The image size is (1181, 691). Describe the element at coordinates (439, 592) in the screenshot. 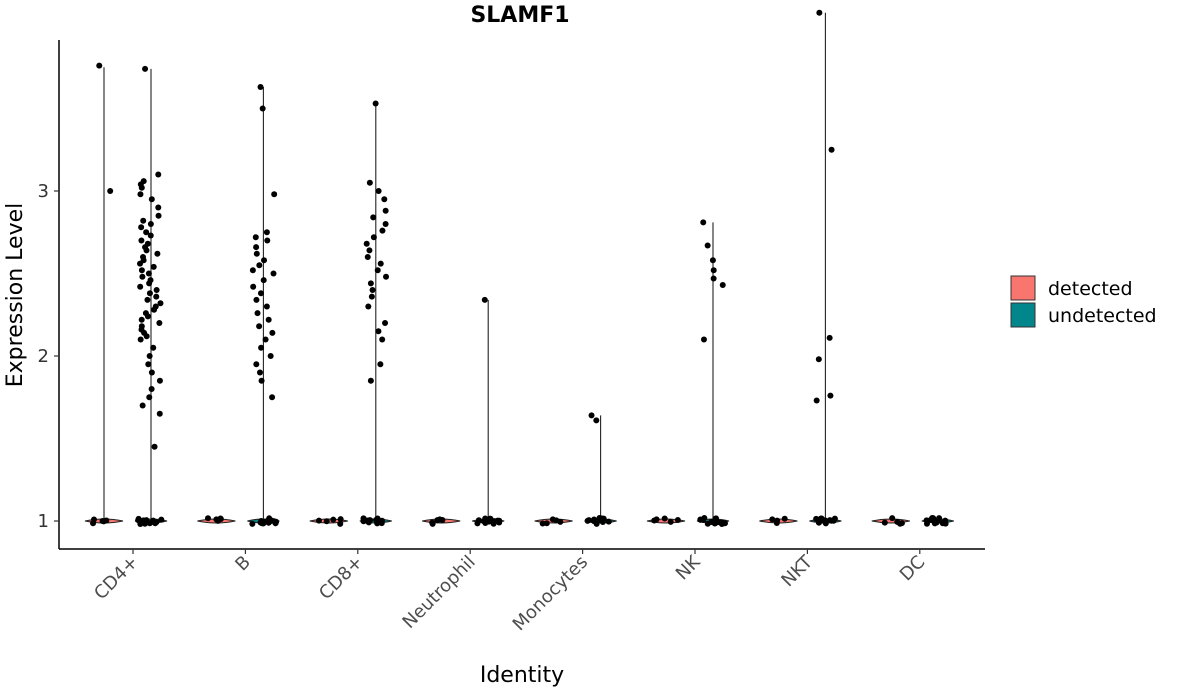

I see `x-tick-label: Neutrophil` at that location.